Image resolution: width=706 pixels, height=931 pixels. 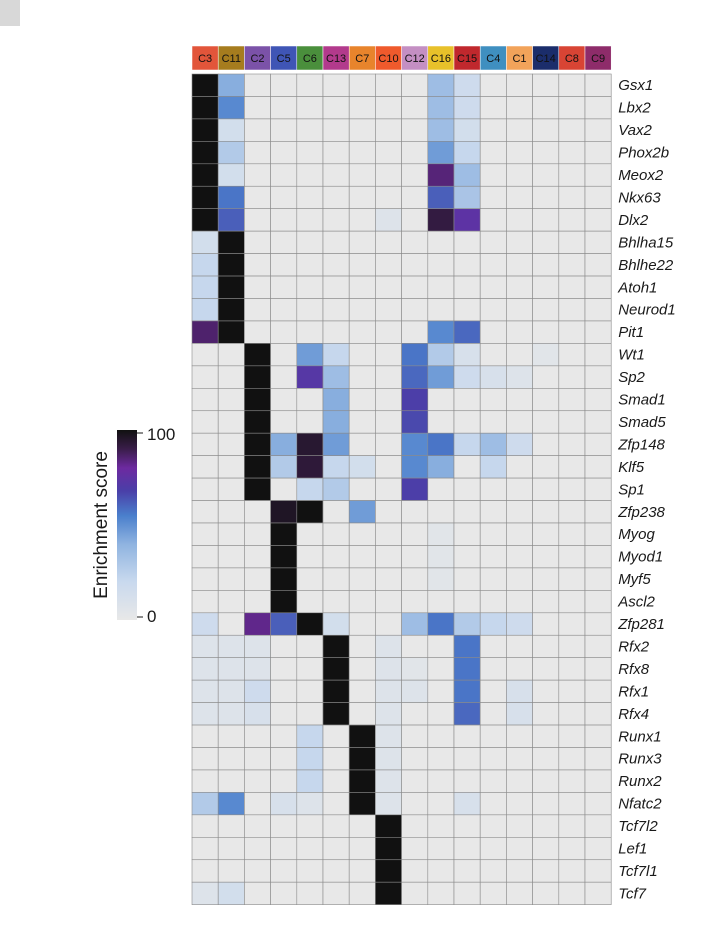 I want to click on cell-zfp148-c7, so click(x=362, y=444).